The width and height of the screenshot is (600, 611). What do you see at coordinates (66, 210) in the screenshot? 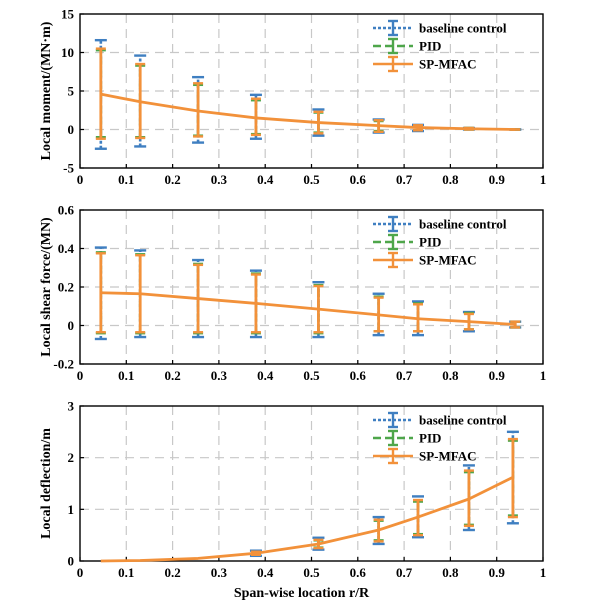
I see `y-tick-label: 0.6` at bounding box center [66, 210].